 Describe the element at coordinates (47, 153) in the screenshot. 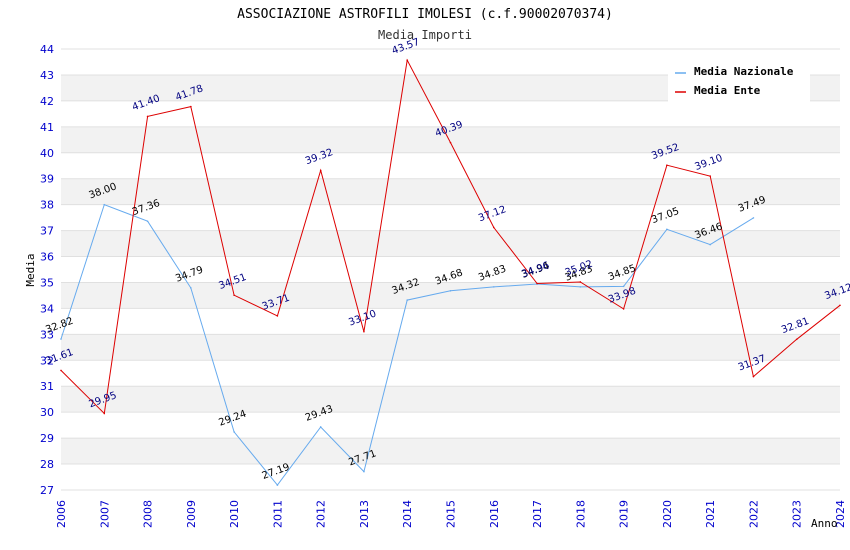

I see `y-tick-label: 40` at that location.